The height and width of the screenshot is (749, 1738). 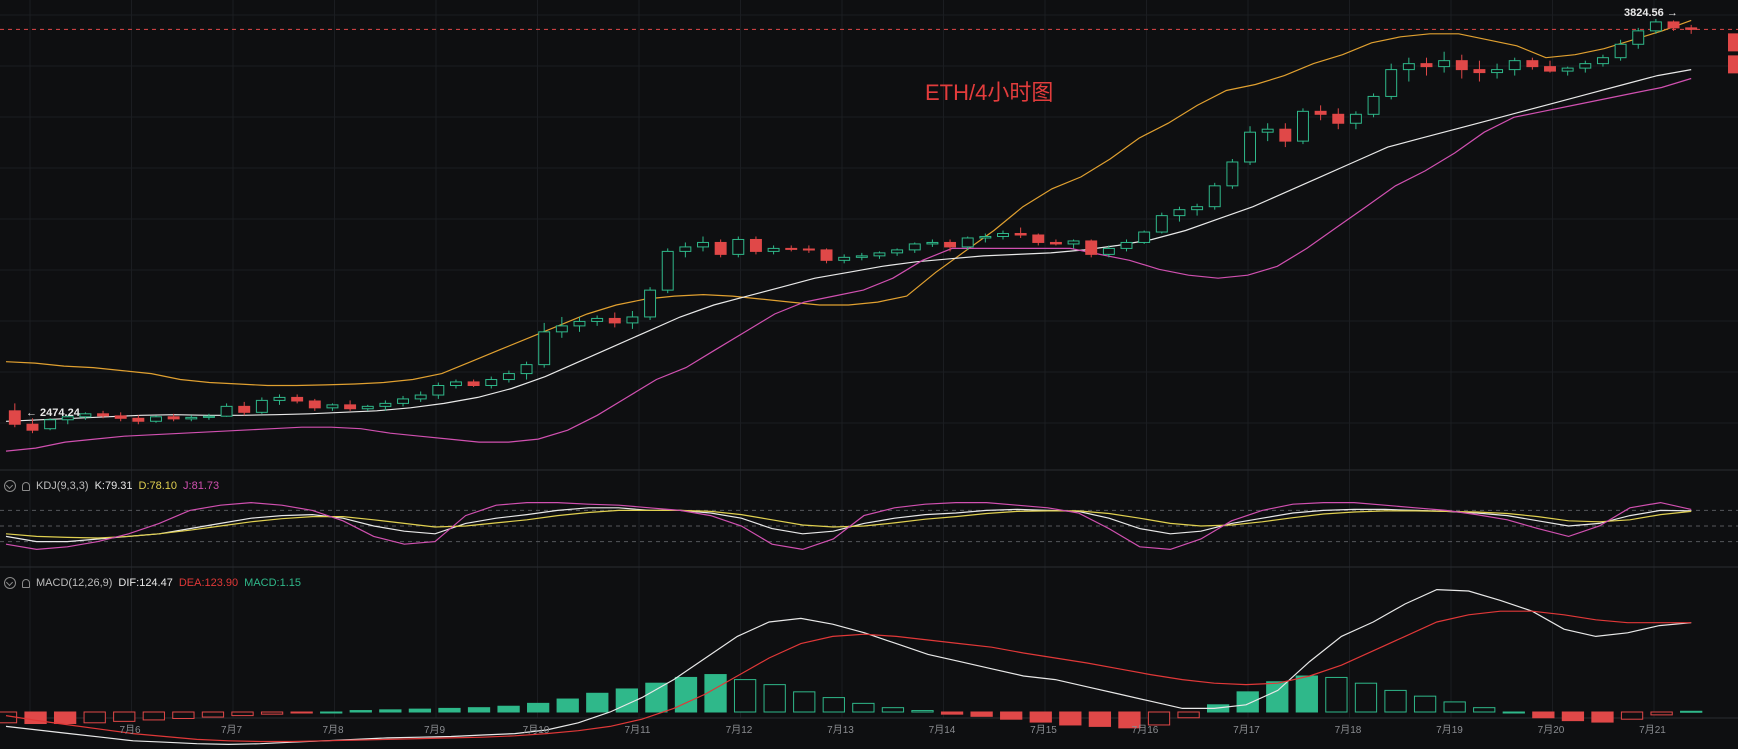 What do you see at coordinates (273, 583) in the screenshot?
I see `macd-hist-value: MACD:1.15` at bounding box center [273, 583].